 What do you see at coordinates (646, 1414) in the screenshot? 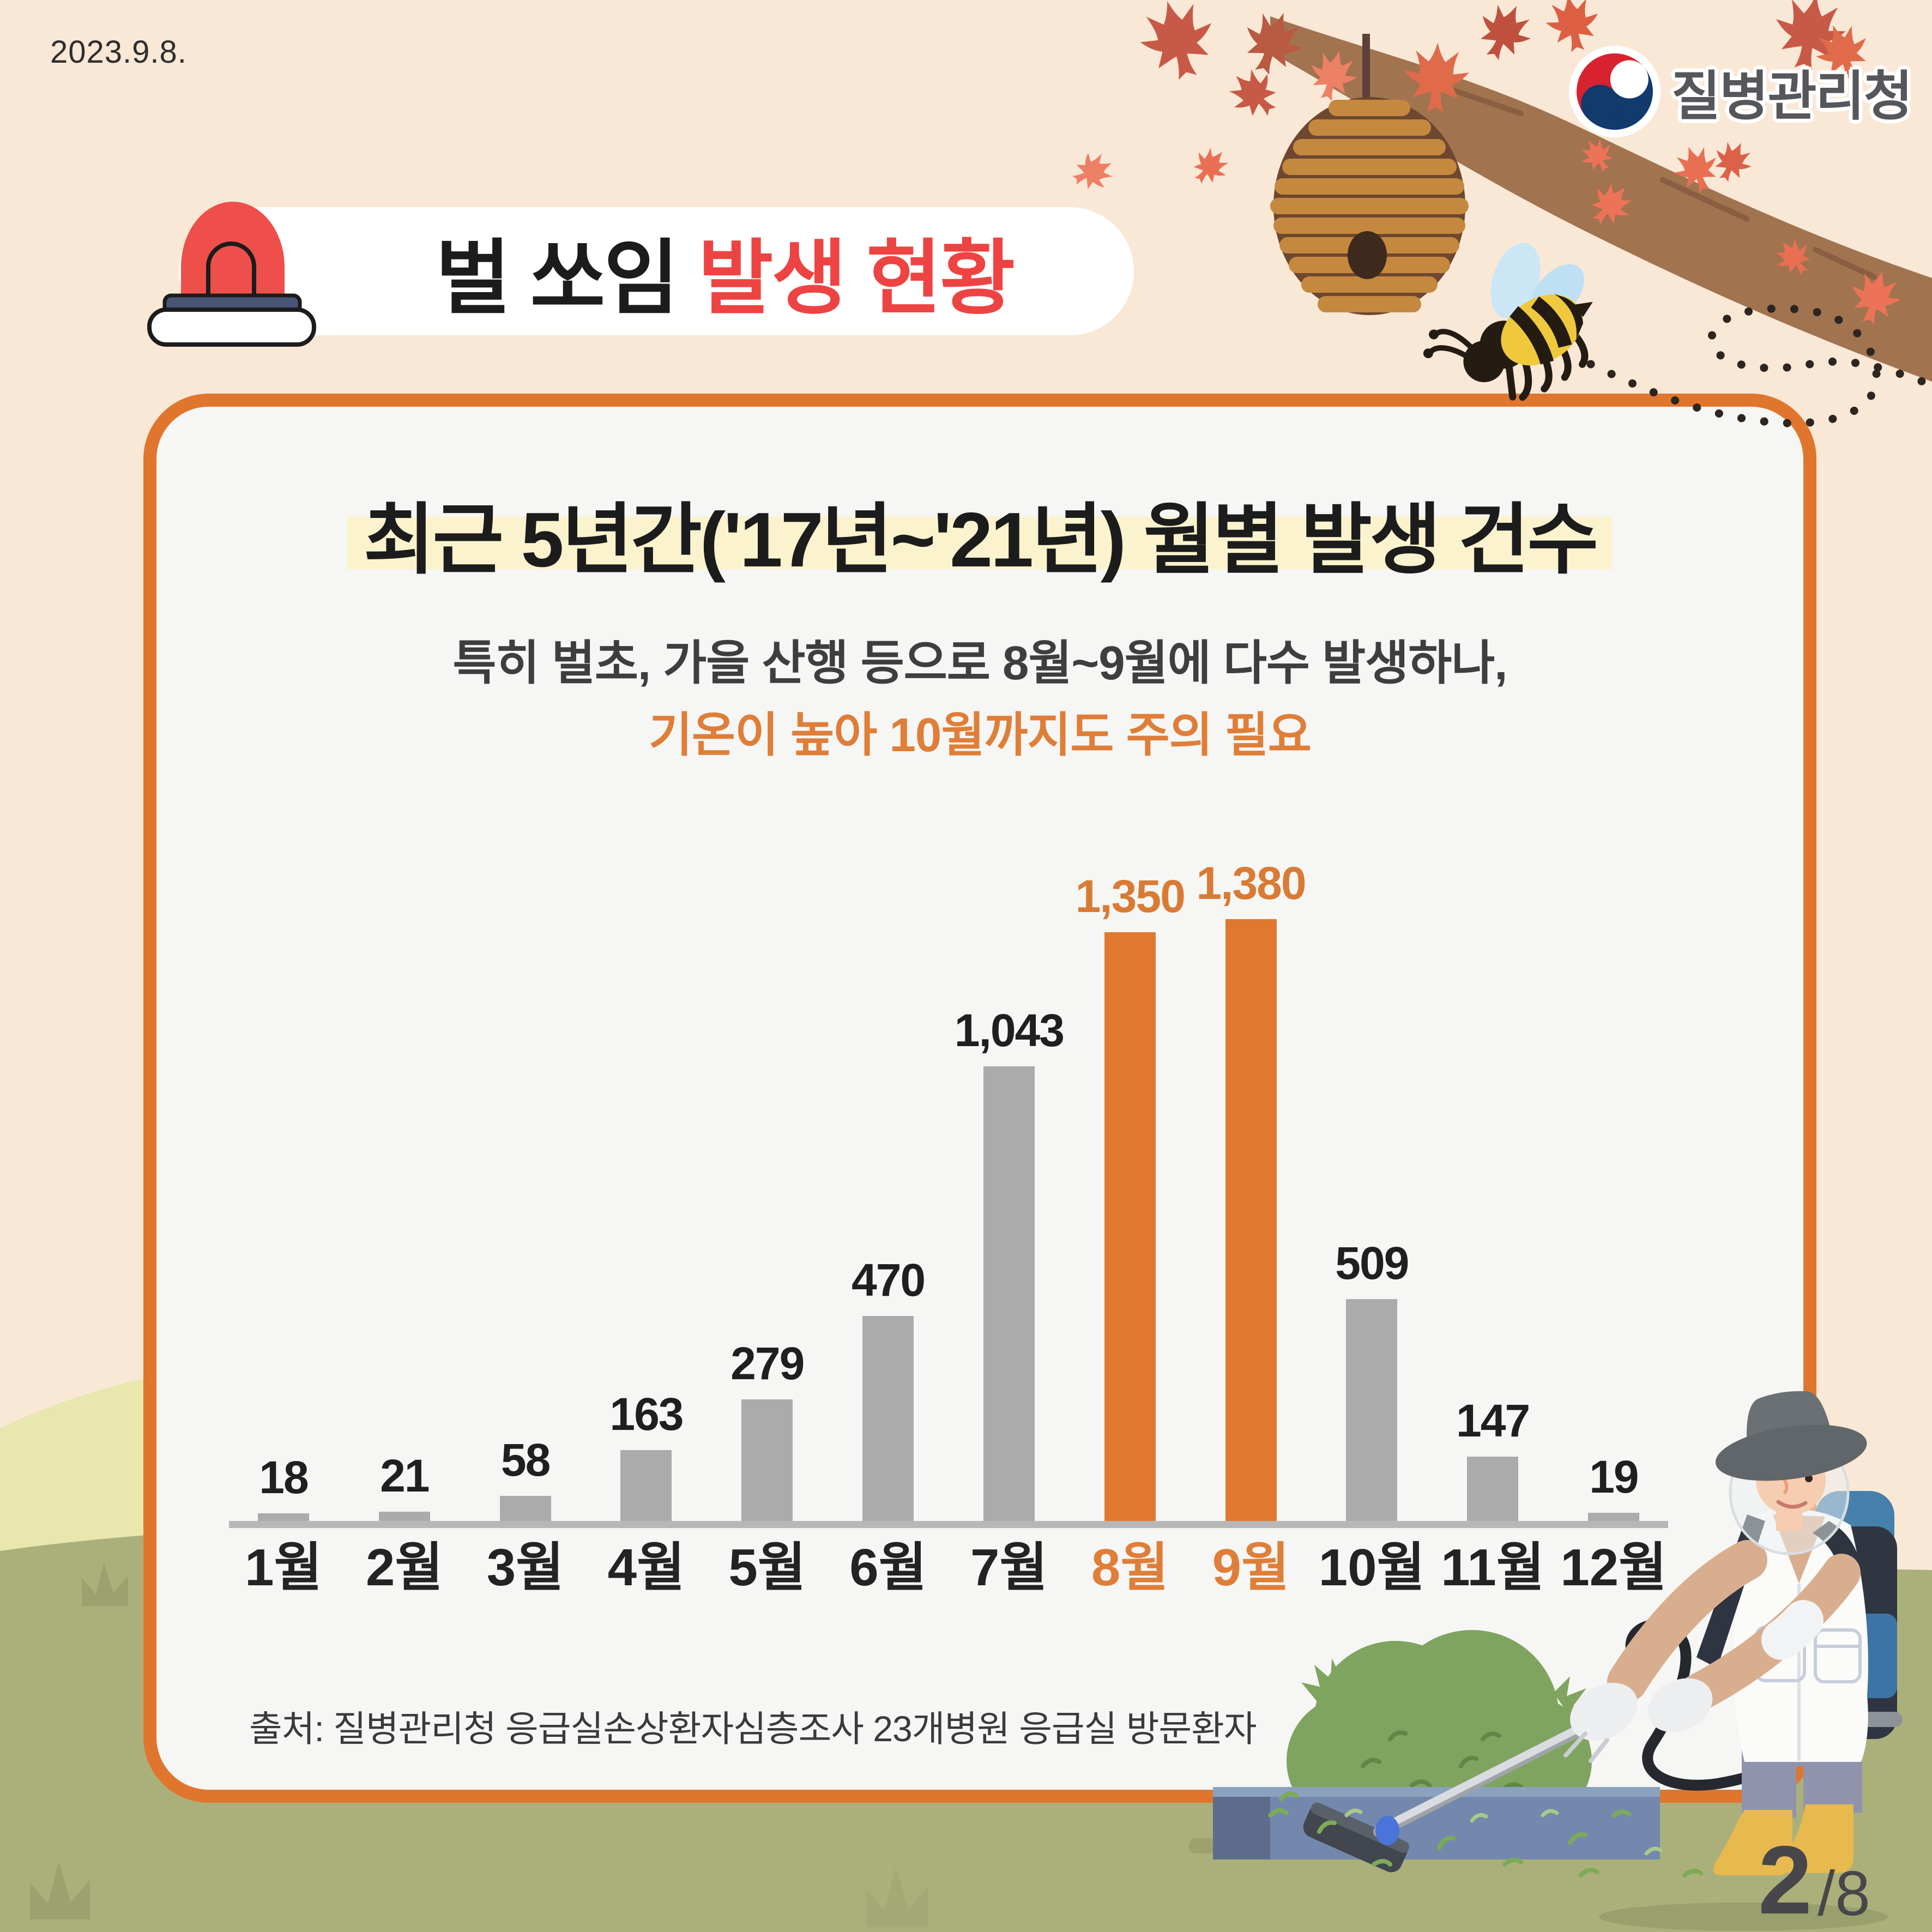
I see `bar-value-label: 163` at bounding box center [646, 1414].